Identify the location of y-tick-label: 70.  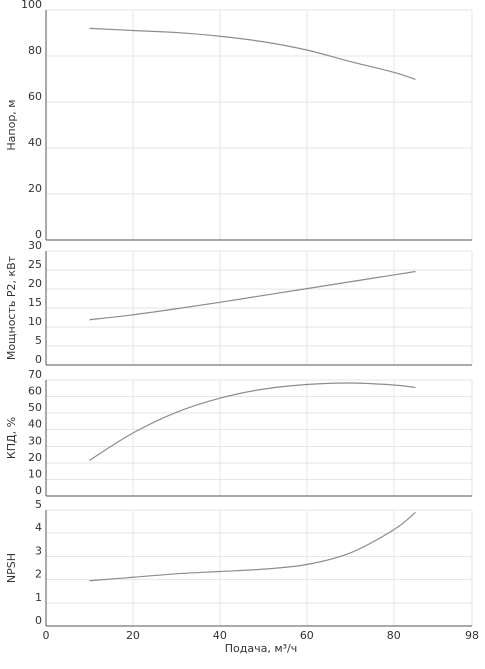
(35, 374).